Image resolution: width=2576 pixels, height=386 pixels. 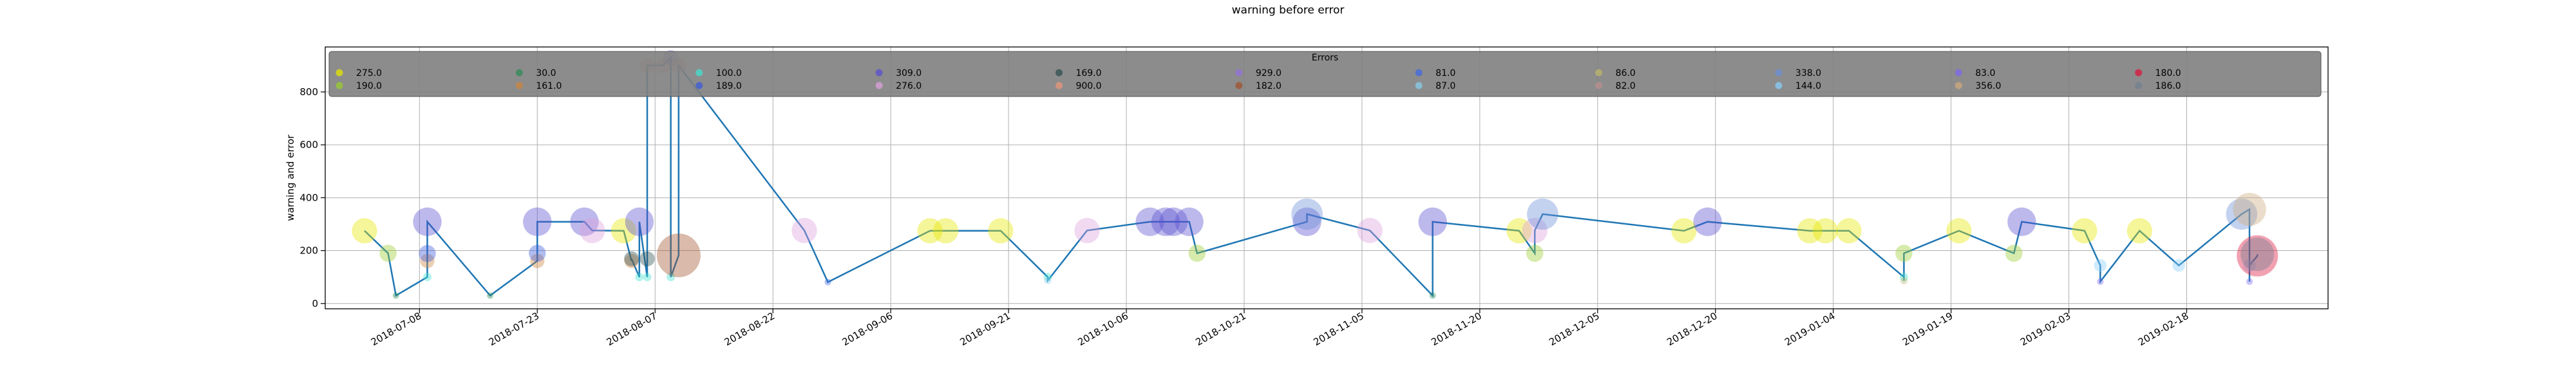 I want to click on x-tick-label: 2018-09-06, so click(x=868, y=329).